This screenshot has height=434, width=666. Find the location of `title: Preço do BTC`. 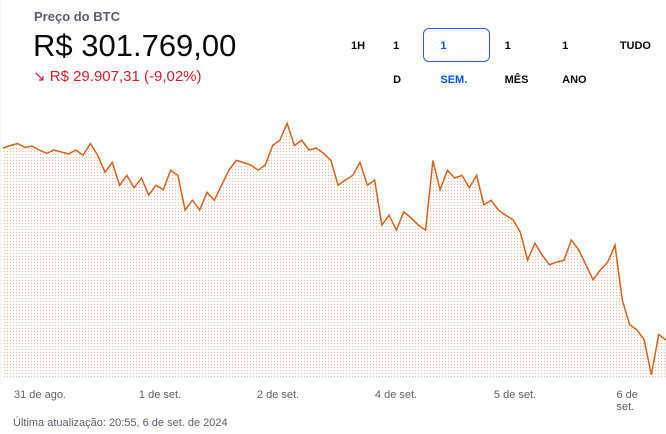

title: Preço do BTC is located at coordinates (77, 16).